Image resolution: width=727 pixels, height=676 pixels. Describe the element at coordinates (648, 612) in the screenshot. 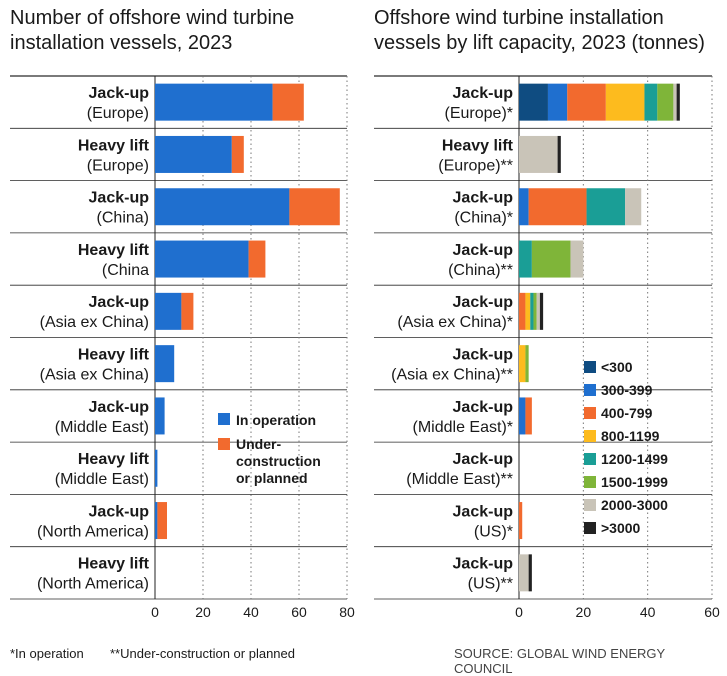

I see `right-x-tick-label: 40` at that location.